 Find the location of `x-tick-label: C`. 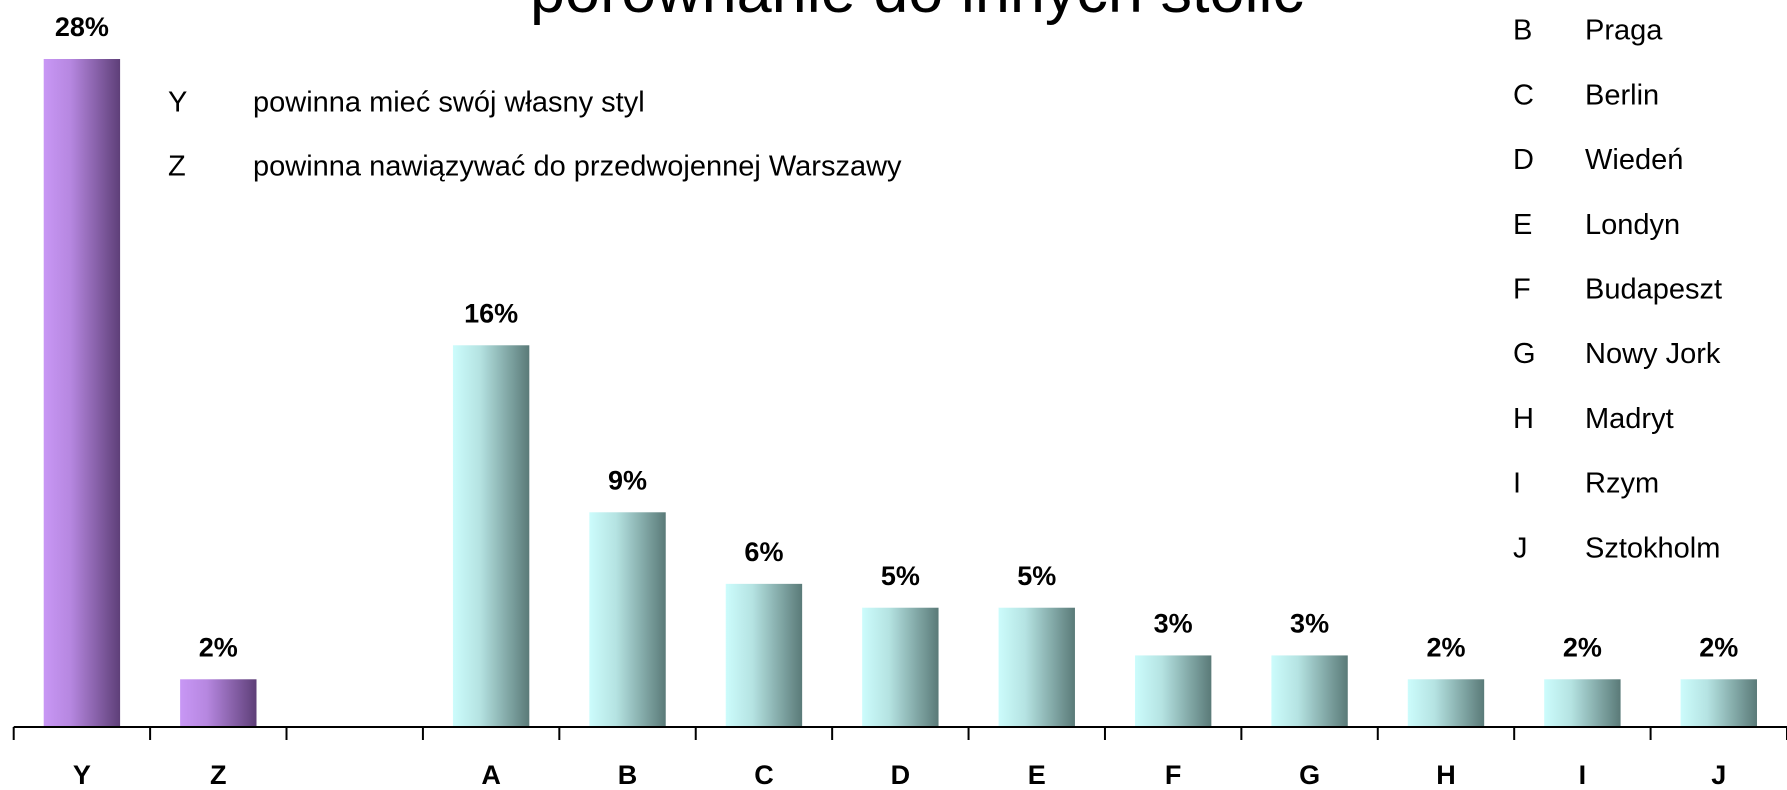

x-tick-label: C is located at coordinates (764, 775).